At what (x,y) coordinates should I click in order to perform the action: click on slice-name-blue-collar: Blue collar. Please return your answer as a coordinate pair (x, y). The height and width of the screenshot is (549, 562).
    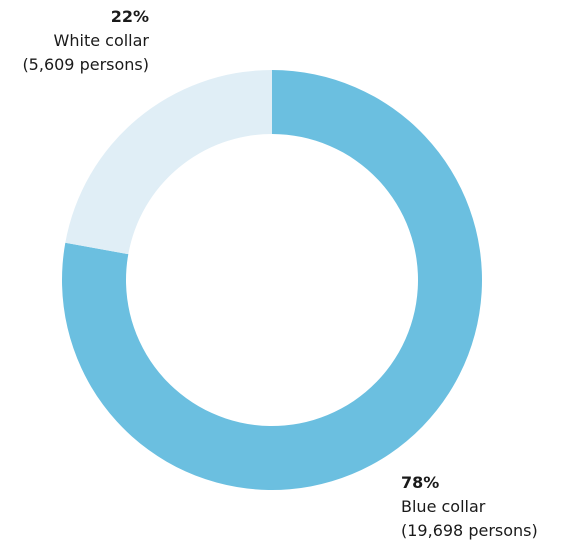
    Looking at the image, I should click on (443, 506).